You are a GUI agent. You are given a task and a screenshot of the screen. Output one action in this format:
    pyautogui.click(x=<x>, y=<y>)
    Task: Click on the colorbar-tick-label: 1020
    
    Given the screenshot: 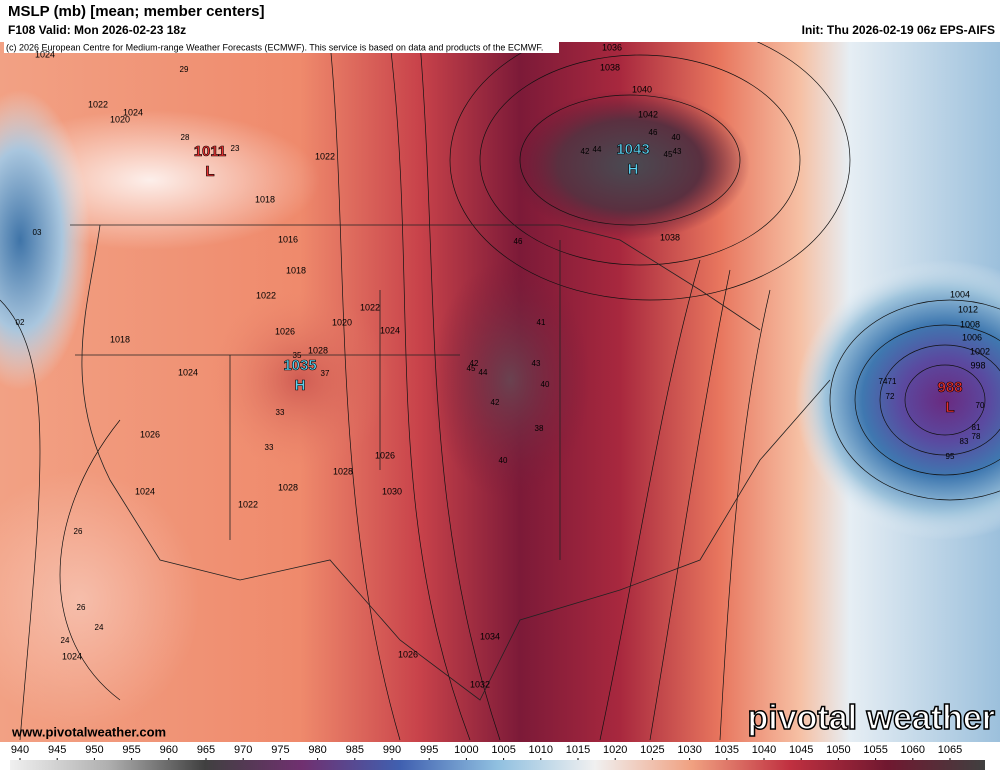 What is the action you would take?
    pyautogui.click(x=615, y=750)
    